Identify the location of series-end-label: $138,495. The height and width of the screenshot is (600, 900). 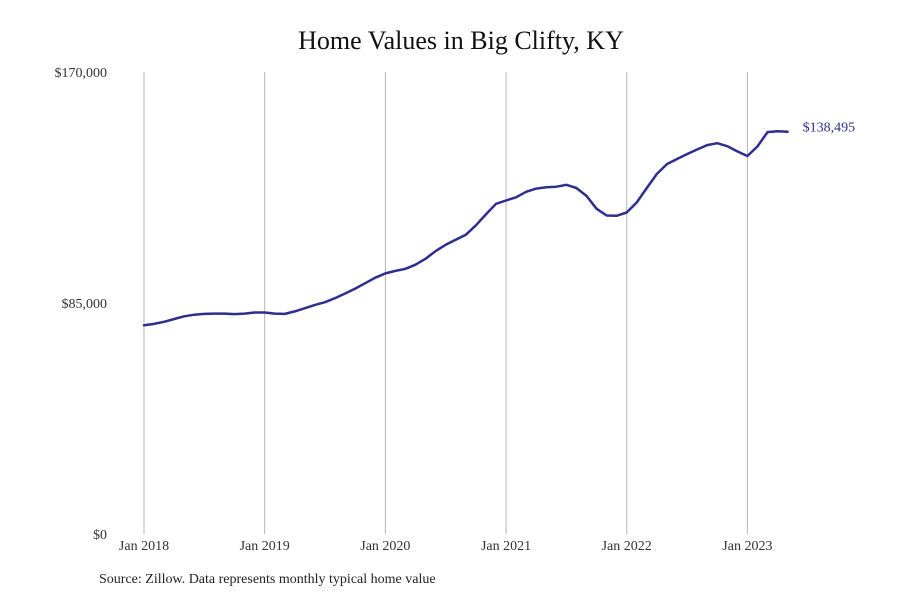
(829, 127).